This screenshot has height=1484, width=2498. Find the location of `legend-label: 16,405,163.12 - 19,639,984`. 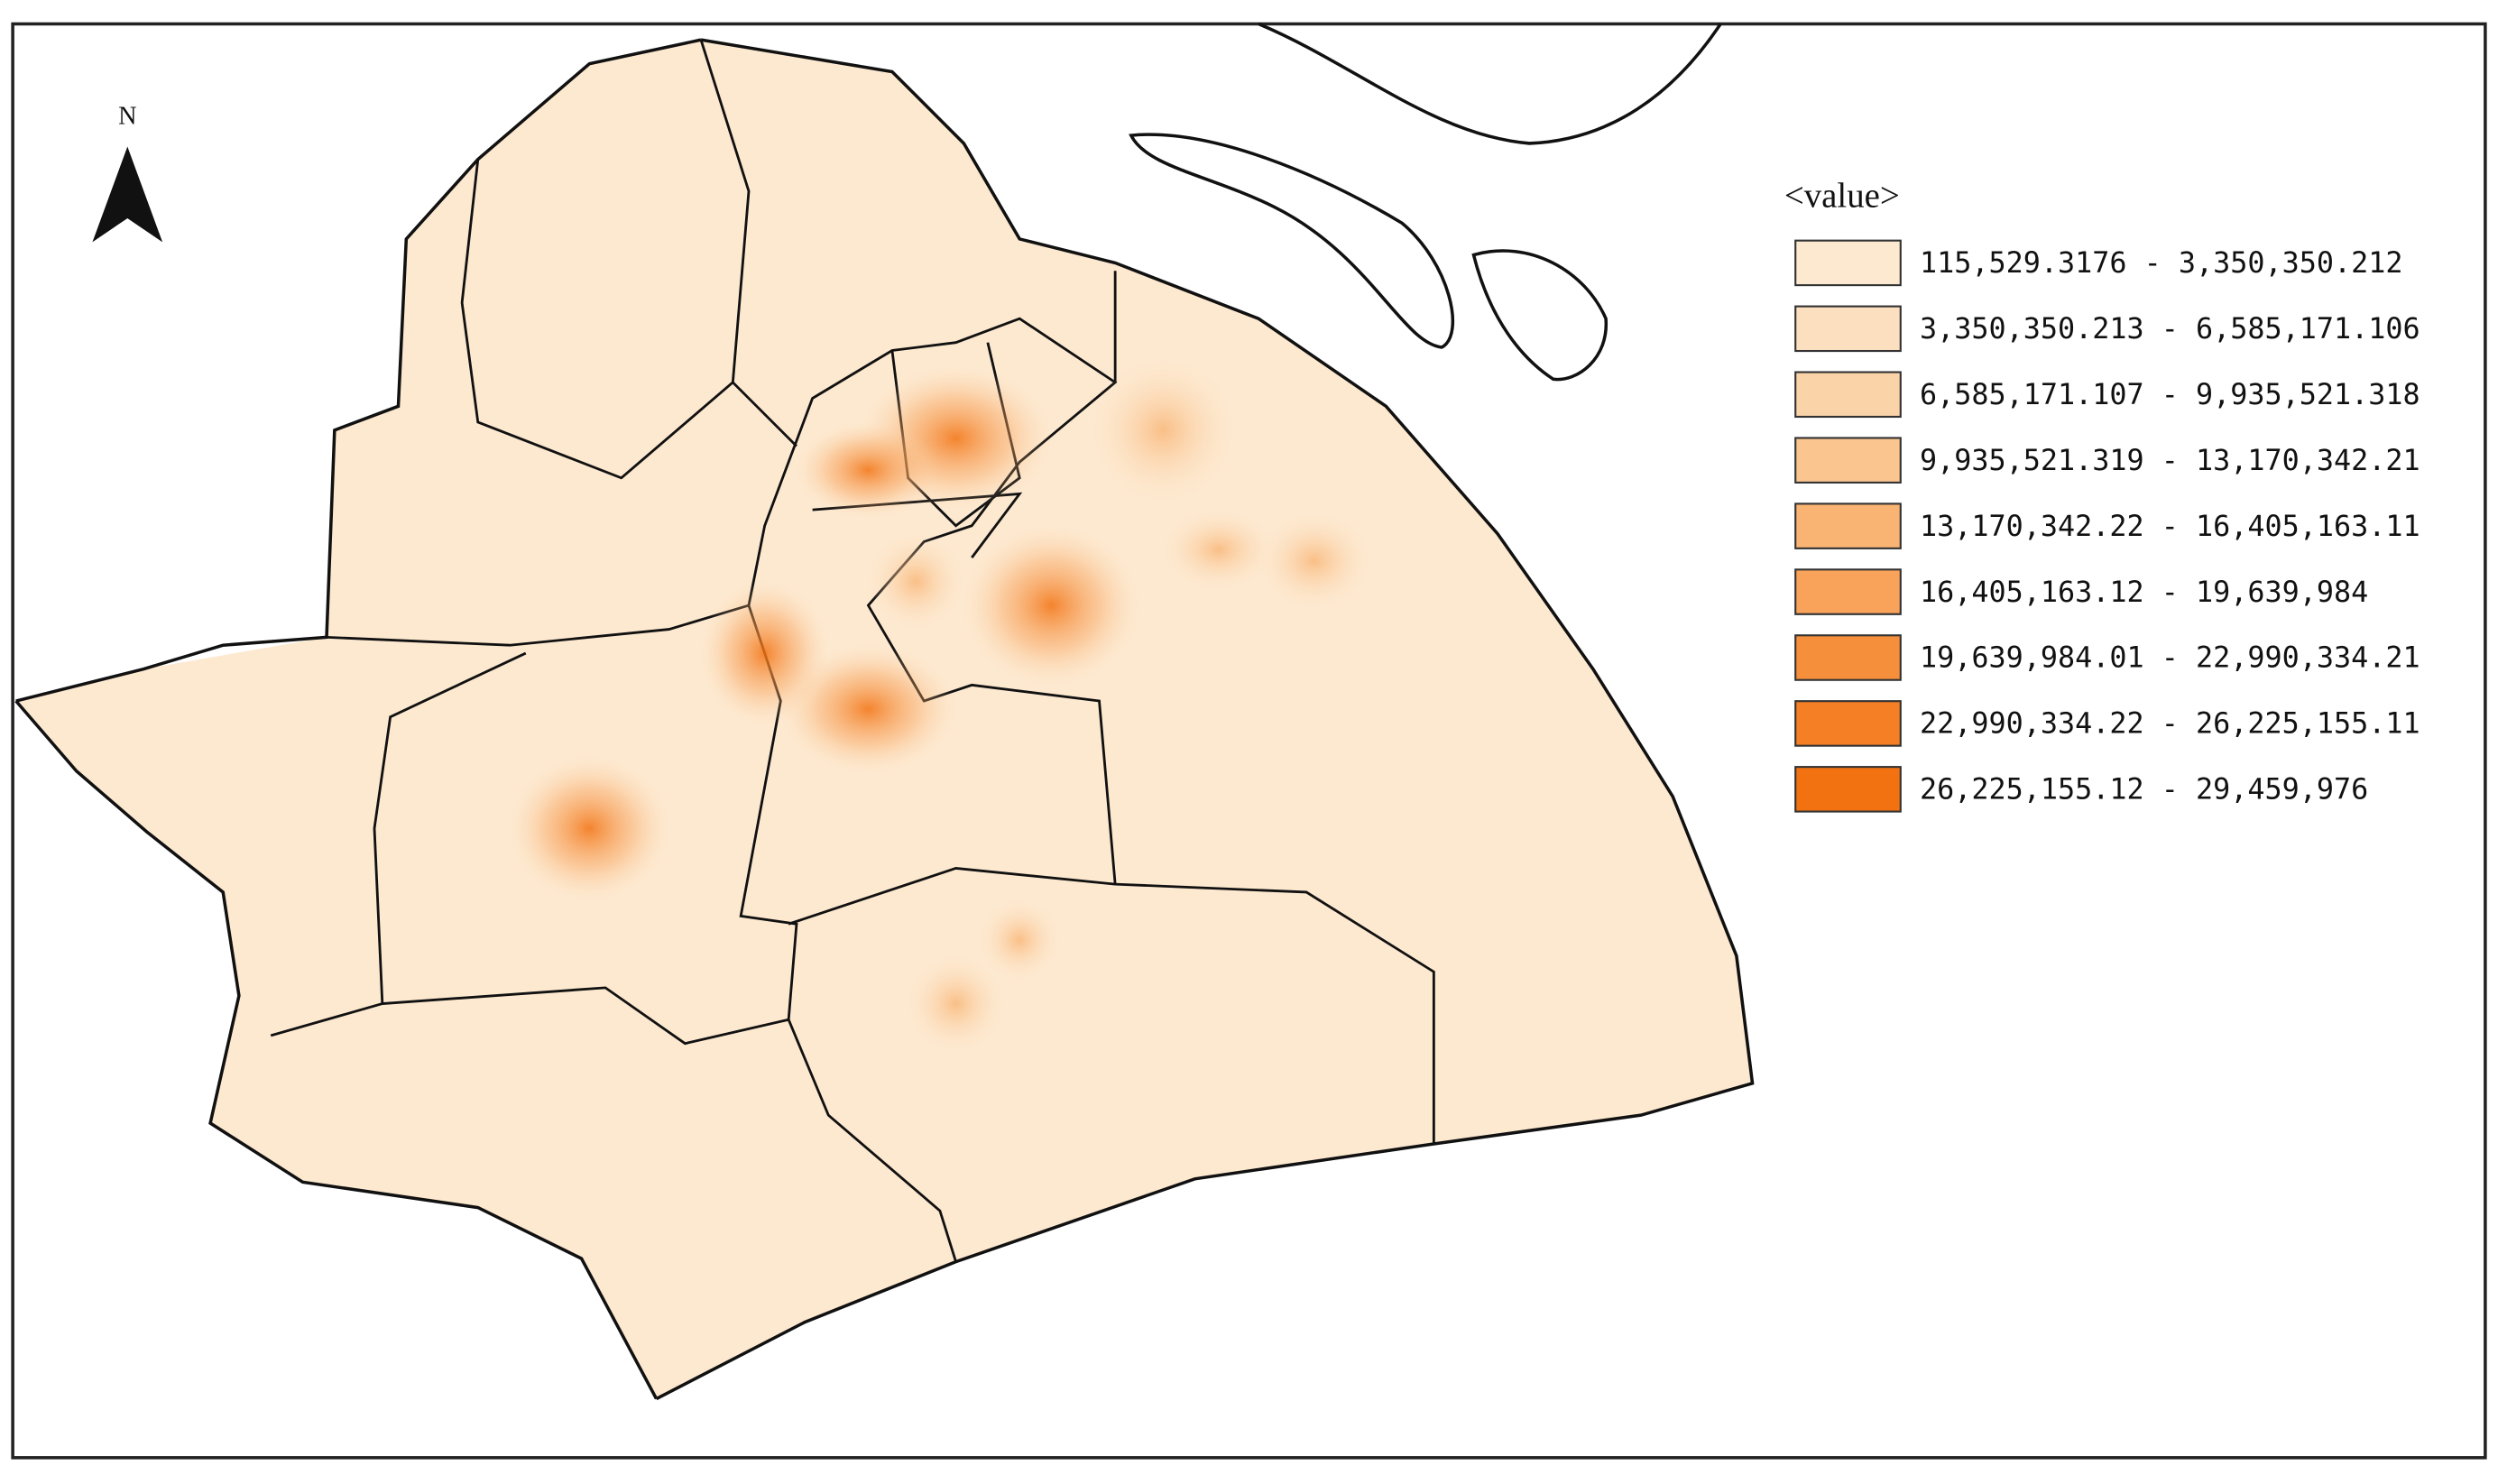

legend-label: 16,405,163.12 - 19,639,984 is located at coordinates (2144, 592).